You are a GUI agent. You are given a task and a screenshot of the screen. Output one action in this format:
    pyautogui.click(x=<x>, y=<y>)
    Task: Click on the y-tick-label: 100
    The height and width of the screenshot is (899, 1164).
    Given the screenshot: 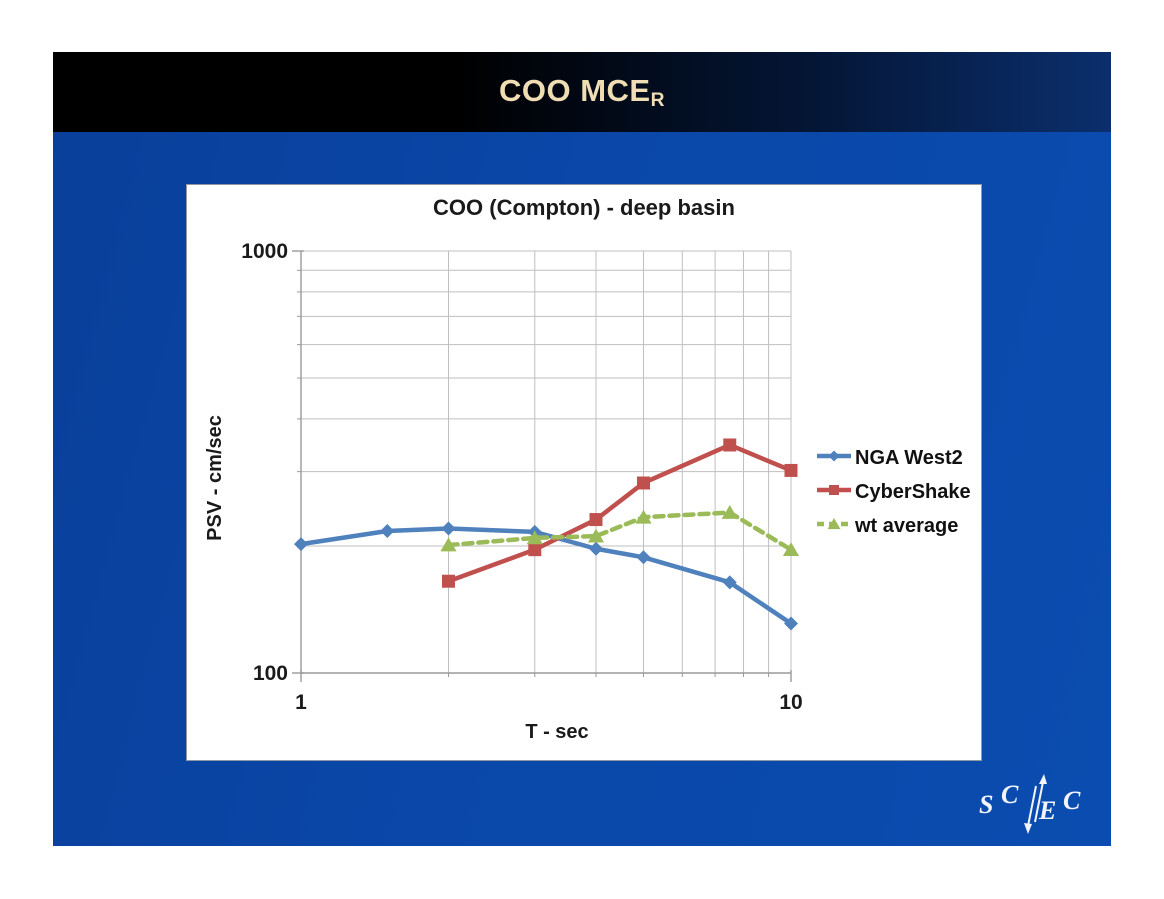 What is the action you would take?
    pyautogui.click(x=270, y=673)
    